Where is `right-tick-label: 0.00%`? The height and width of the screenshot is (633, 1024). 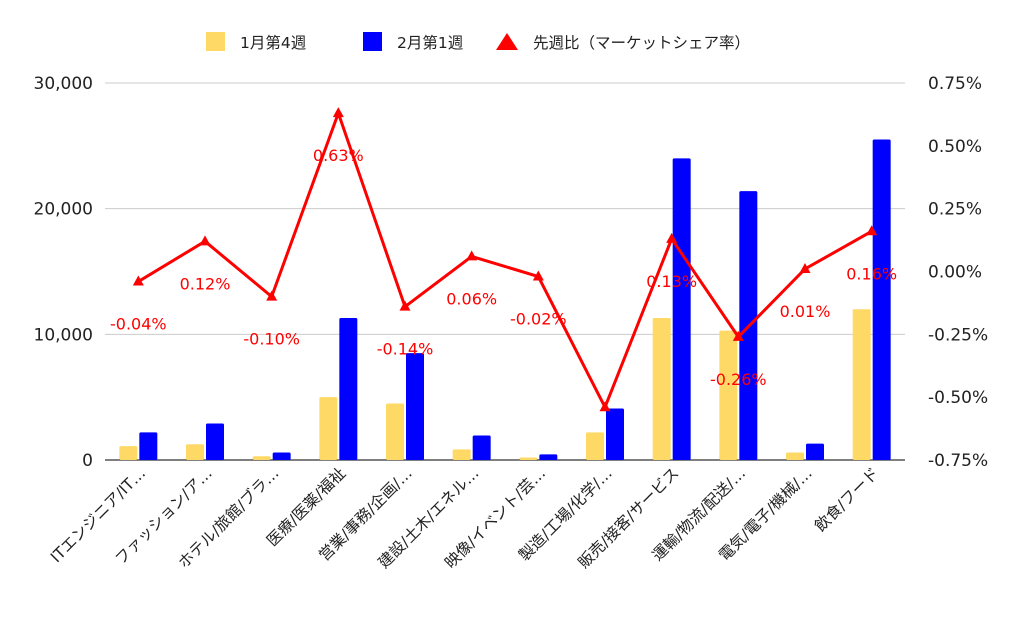 right-tick-label: 0.00% is located at coordinates (955, 273).